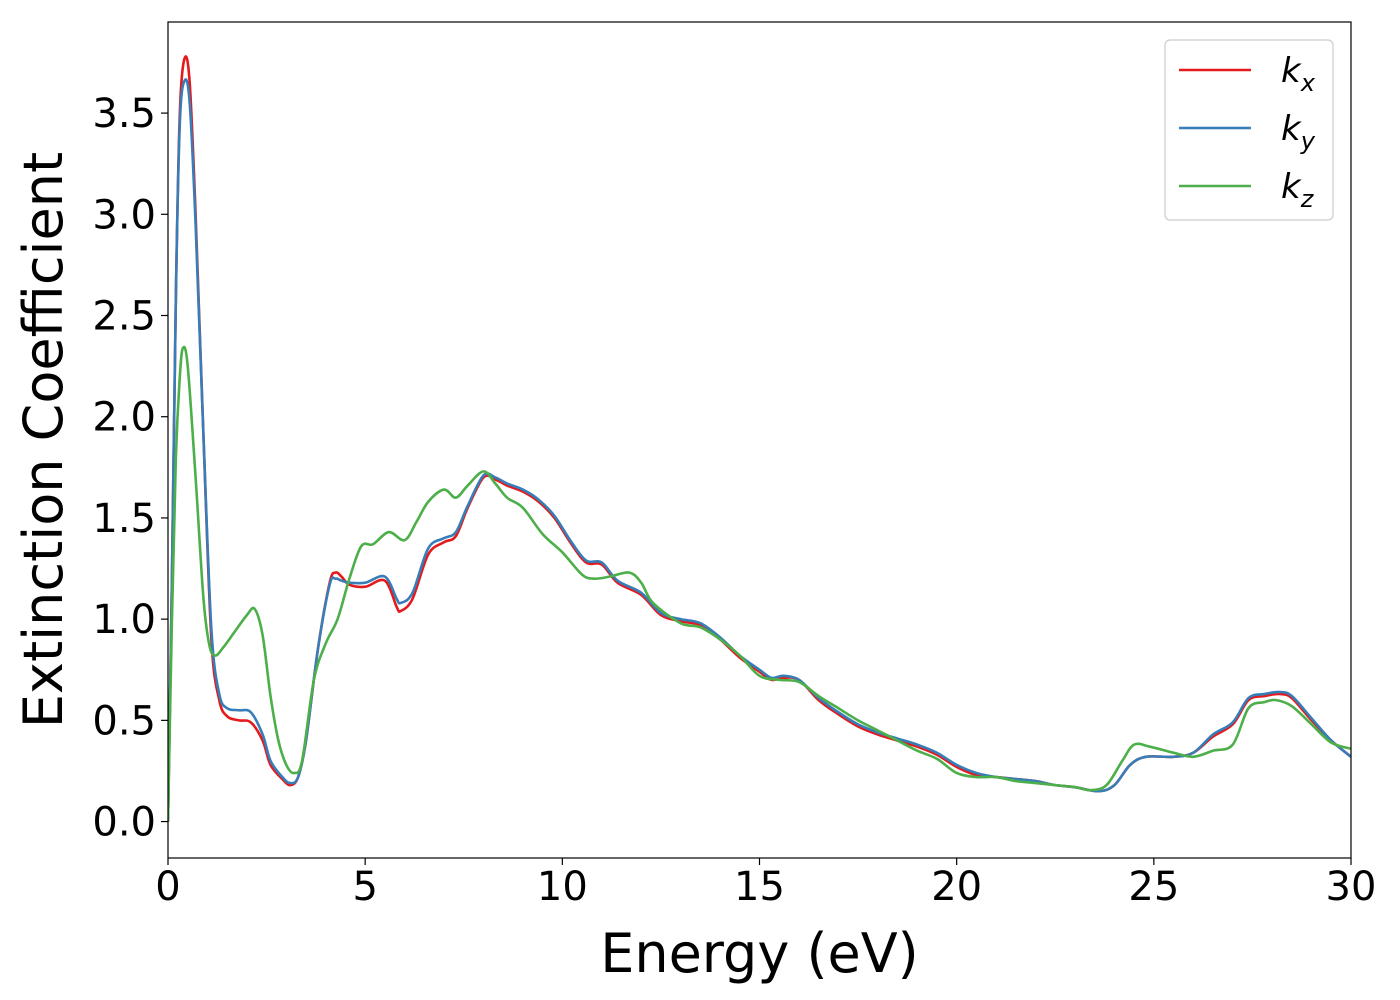 This screenshot has height=1000, width=1400. Describe the element at coordinates (124, 519) in the screenshot. I see `y-tick-label: 1.5` at that location.